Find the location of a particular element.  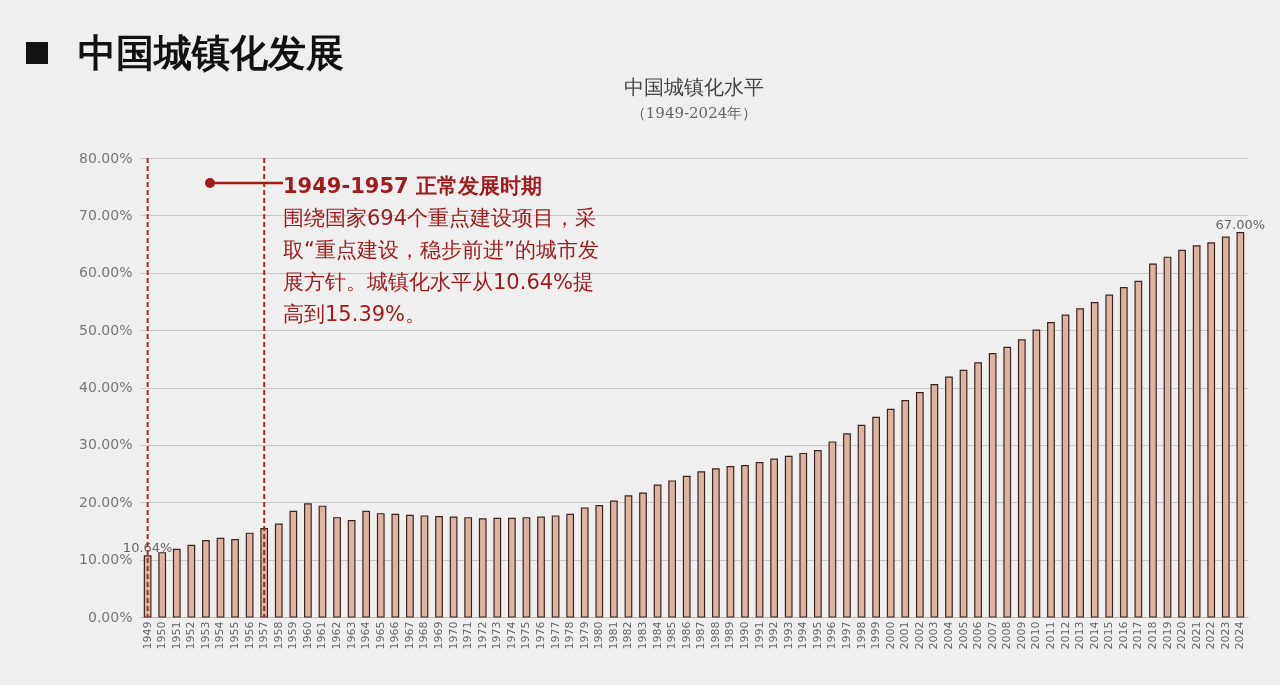

x-tick-label: 2016 is located at coordinates (1123, 635).